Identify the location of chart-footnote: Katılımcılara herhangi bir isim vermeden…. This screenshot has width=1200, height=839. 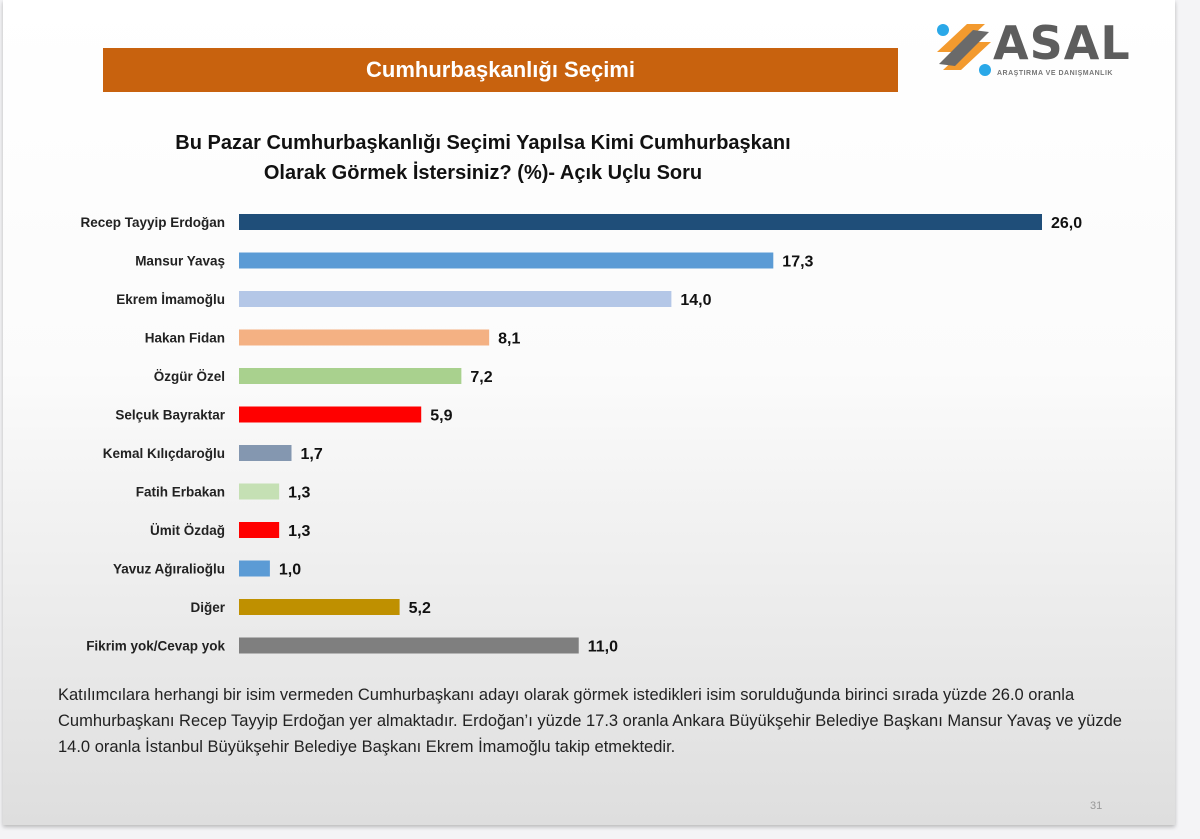
(590, 721).